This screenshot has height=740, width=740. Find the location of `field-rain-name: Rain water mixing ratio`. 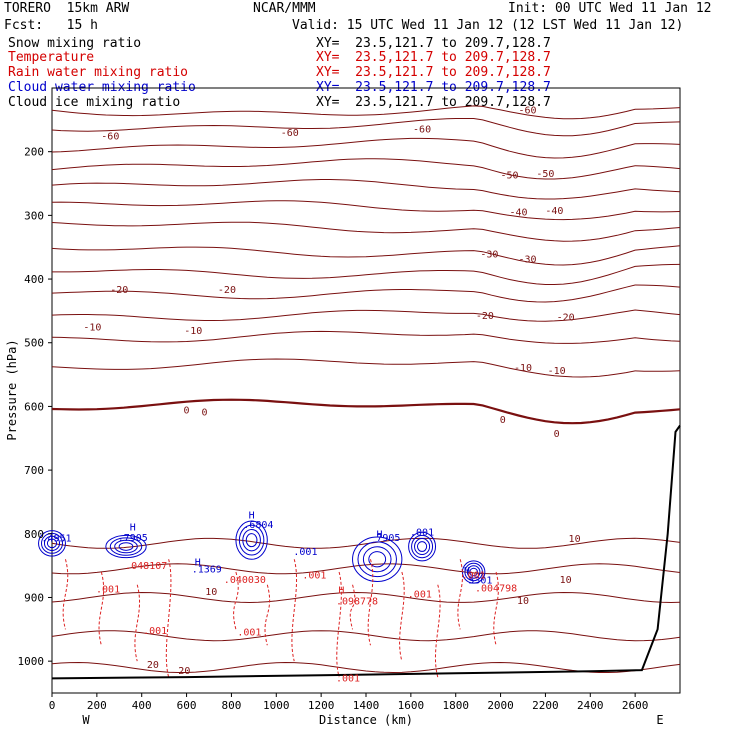

field-rain-name: Rain water mixing ratio is located at coordinates (98, 72).